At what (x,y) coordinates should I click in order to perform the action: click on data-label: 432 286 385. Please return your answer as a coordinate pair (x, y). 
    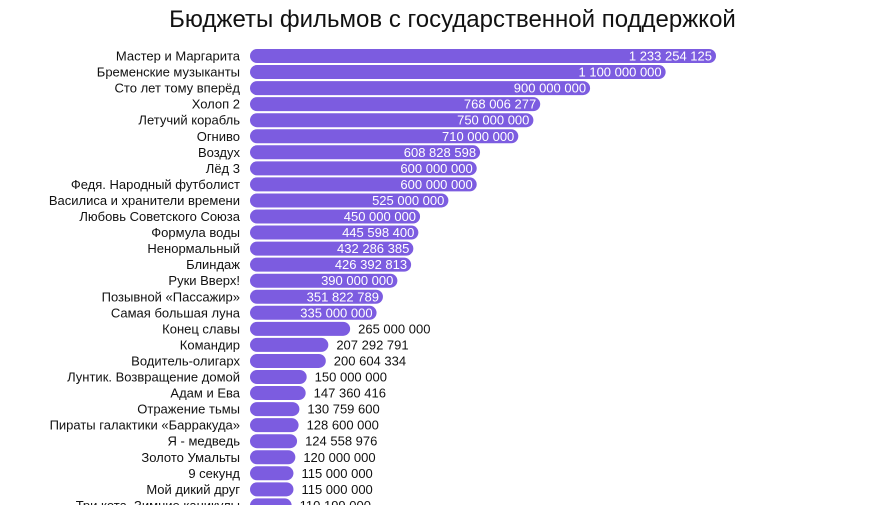
    Looking at the image, I should click on (373, 248).